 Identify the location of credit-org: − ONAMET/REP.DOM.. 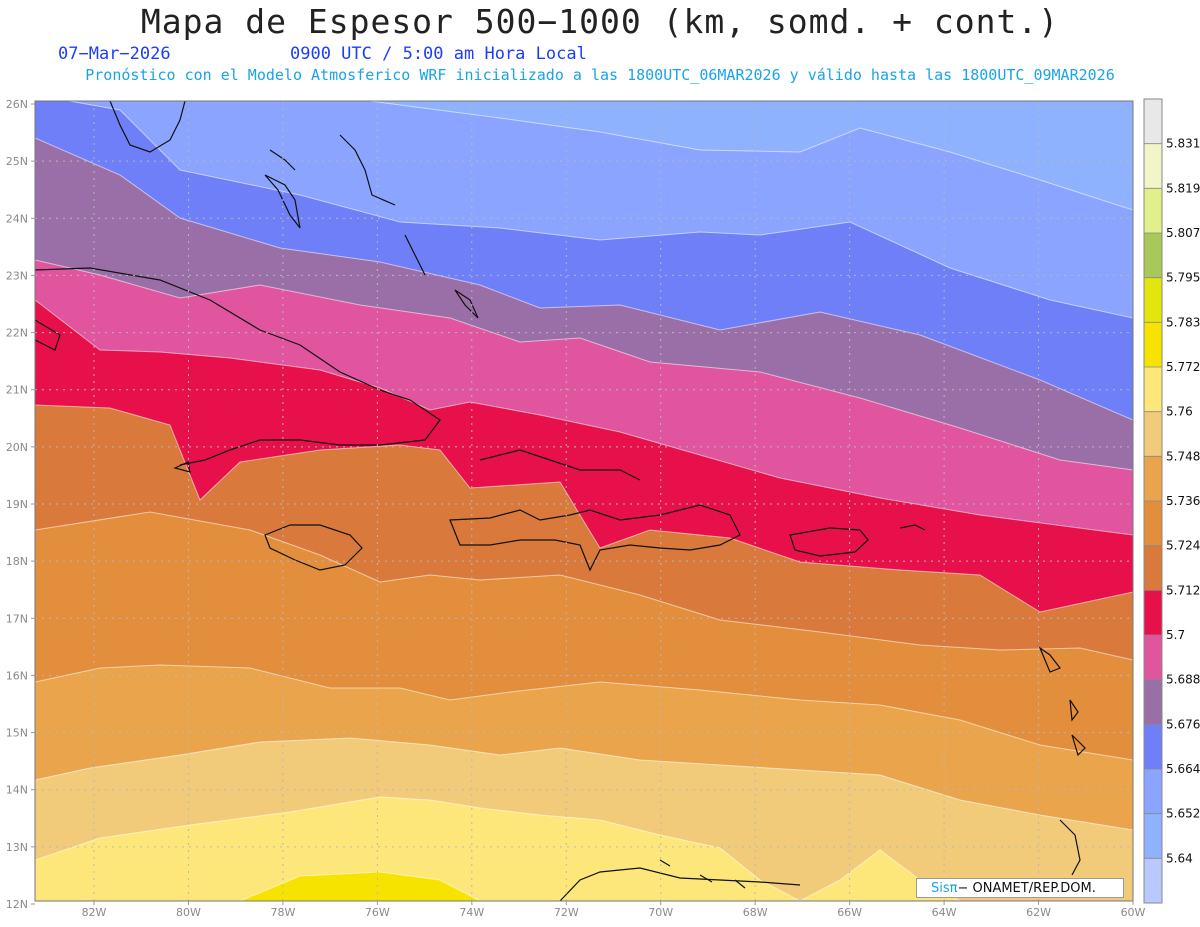
(1026, 888).